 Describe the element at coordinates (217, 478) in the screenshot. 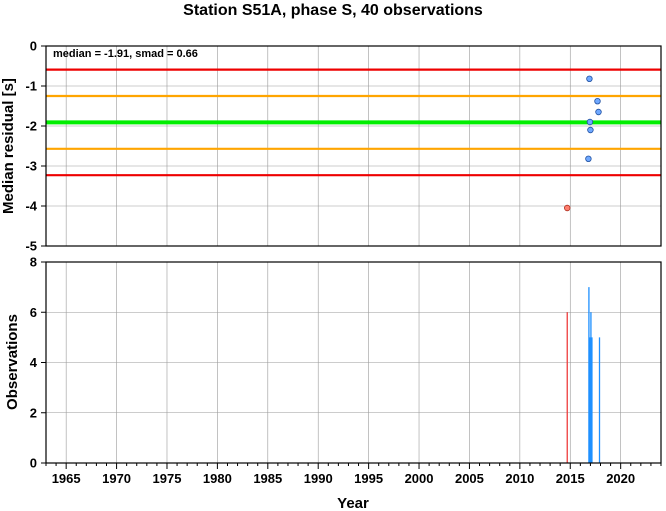

I see `x-tick-label: 1980` at that location.